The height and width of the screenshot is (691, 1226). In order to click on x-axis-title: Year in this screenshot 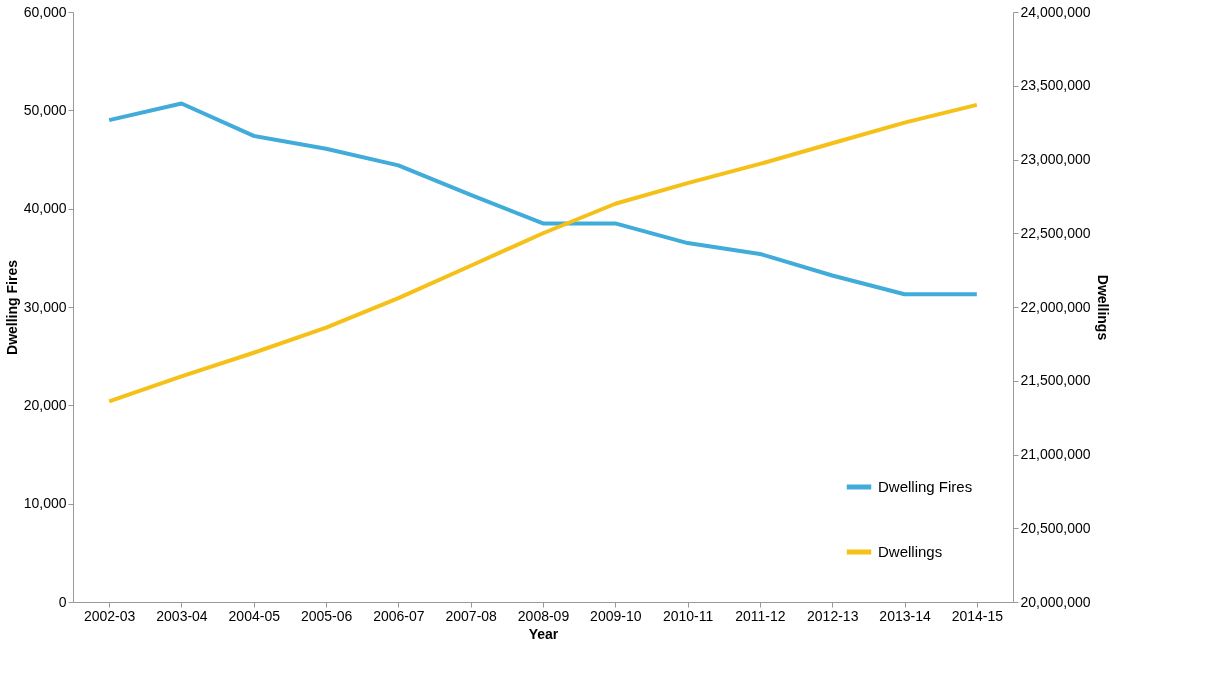, I will do `click(543, 633)`.